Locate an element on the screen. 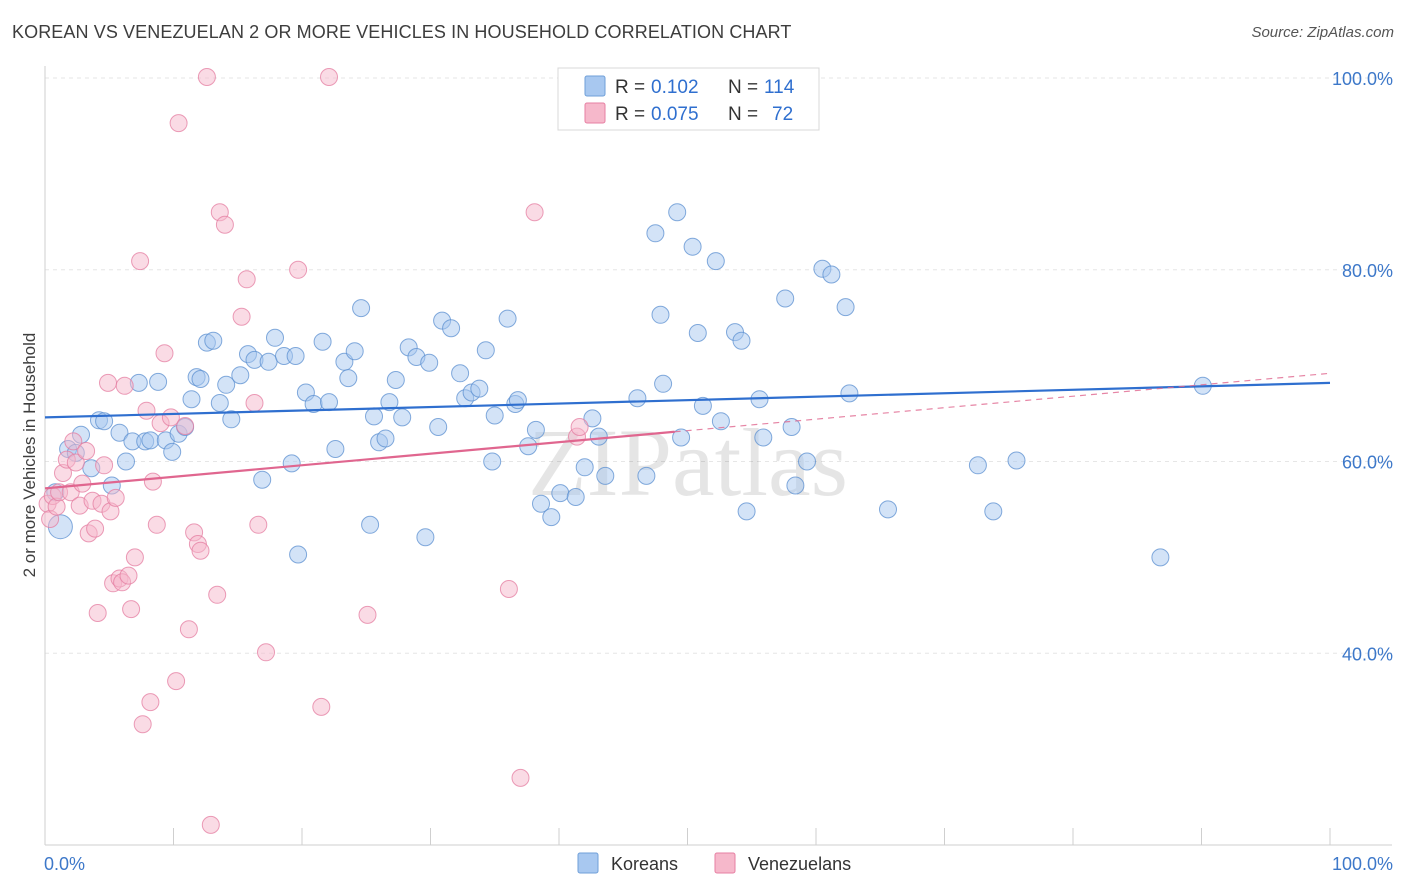 Image resolution: width=1406 pixels, height=892 pixels. legend-swatch-koreans is located at coordinates (595, 86).